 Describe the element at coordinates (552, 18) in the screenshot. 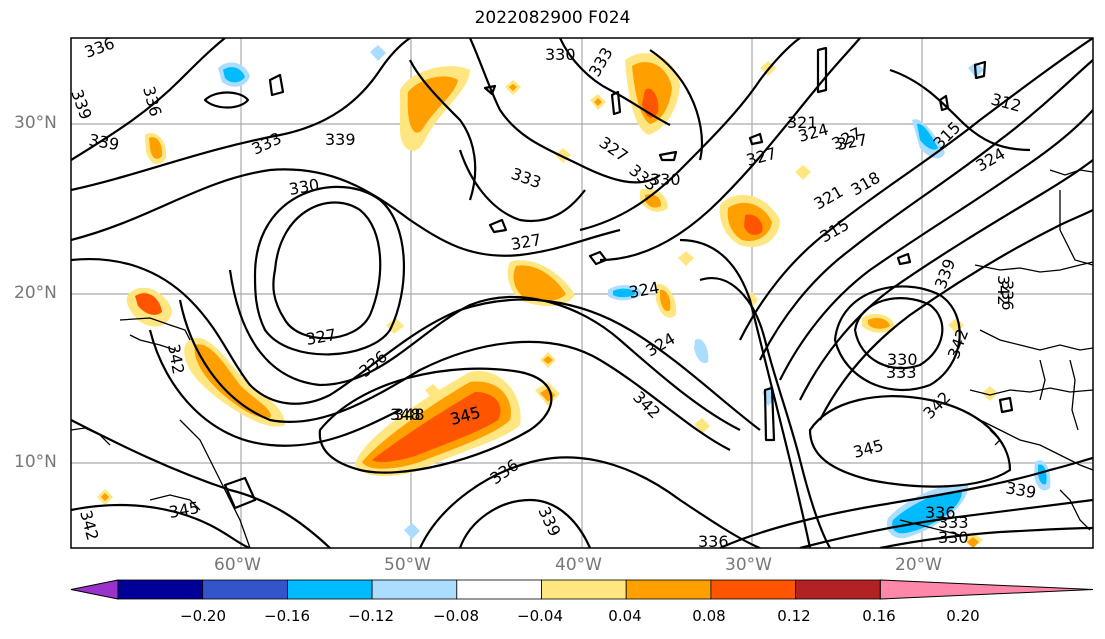

I see `chart-title: 2022082900 F024` at that location.